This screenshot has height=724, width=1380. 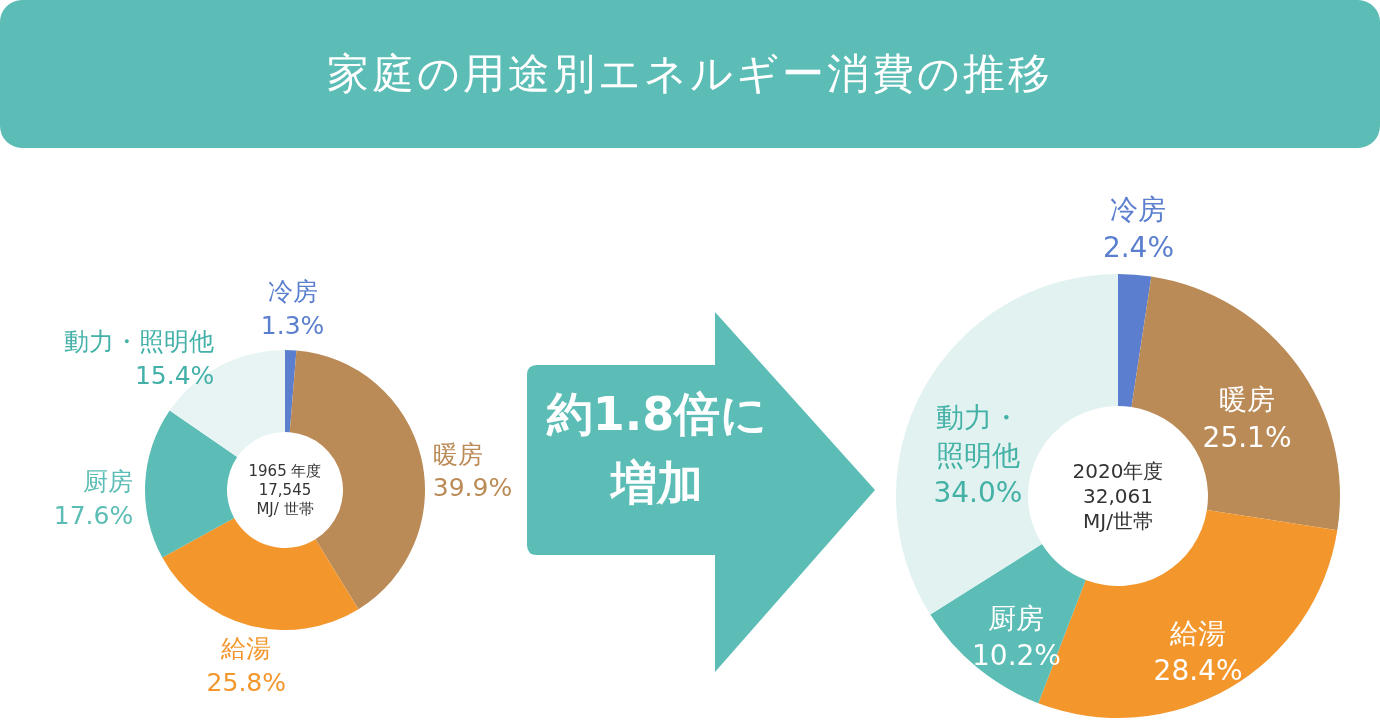 What do you see at coordinates (292, 325) in the screenshot?
I see `data-label: 1.3%` at bounding box center [292, 325].